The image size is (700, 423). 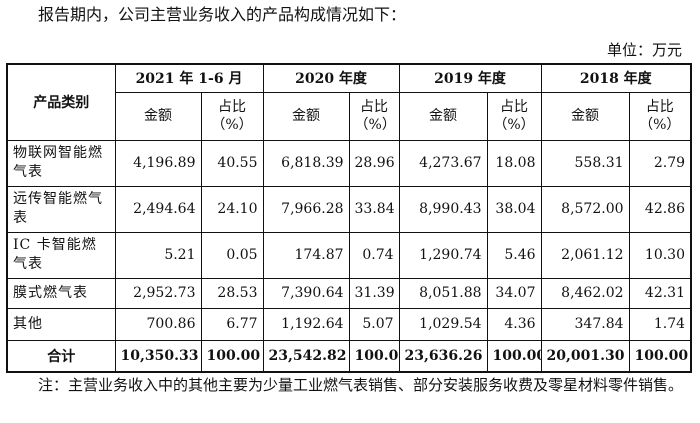 What do you see at coordinates (585, 293) in the screenshot?
I see `value-cell: 8,462.02` at bounding box center [585, 293].